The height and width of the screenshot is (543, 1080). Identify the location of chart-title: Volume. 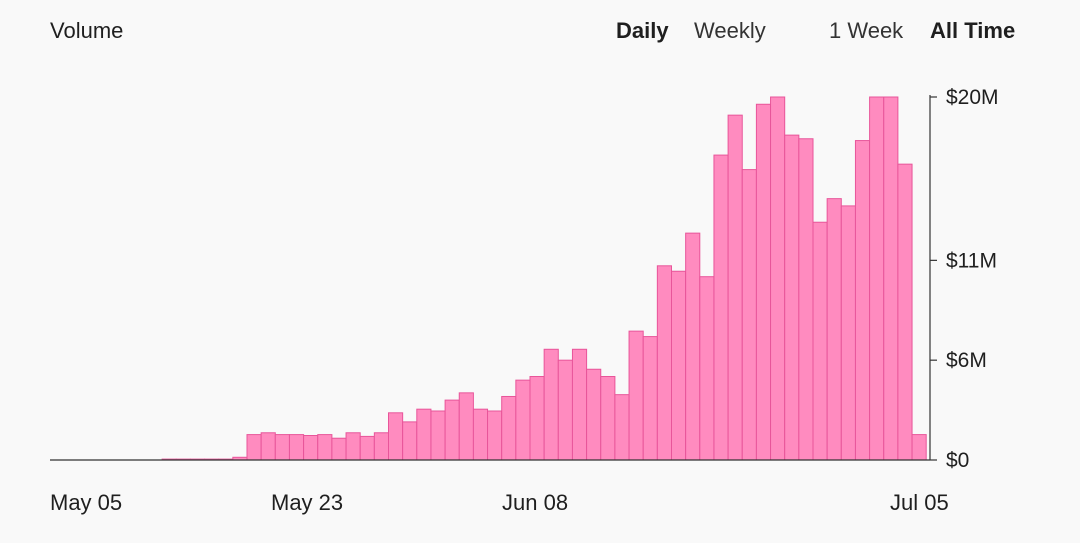
(87, 30).